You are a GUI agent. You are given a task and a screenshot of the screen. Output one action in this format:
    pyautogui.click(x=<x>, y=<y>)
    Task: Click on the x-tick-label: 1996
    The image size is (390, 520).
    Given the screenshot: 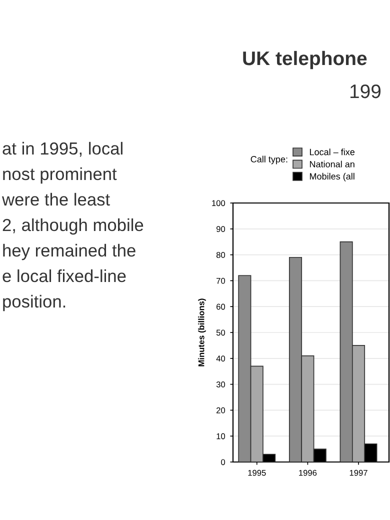 What is the action you would take?
    pyautogui.click(x=308, y=473)
    